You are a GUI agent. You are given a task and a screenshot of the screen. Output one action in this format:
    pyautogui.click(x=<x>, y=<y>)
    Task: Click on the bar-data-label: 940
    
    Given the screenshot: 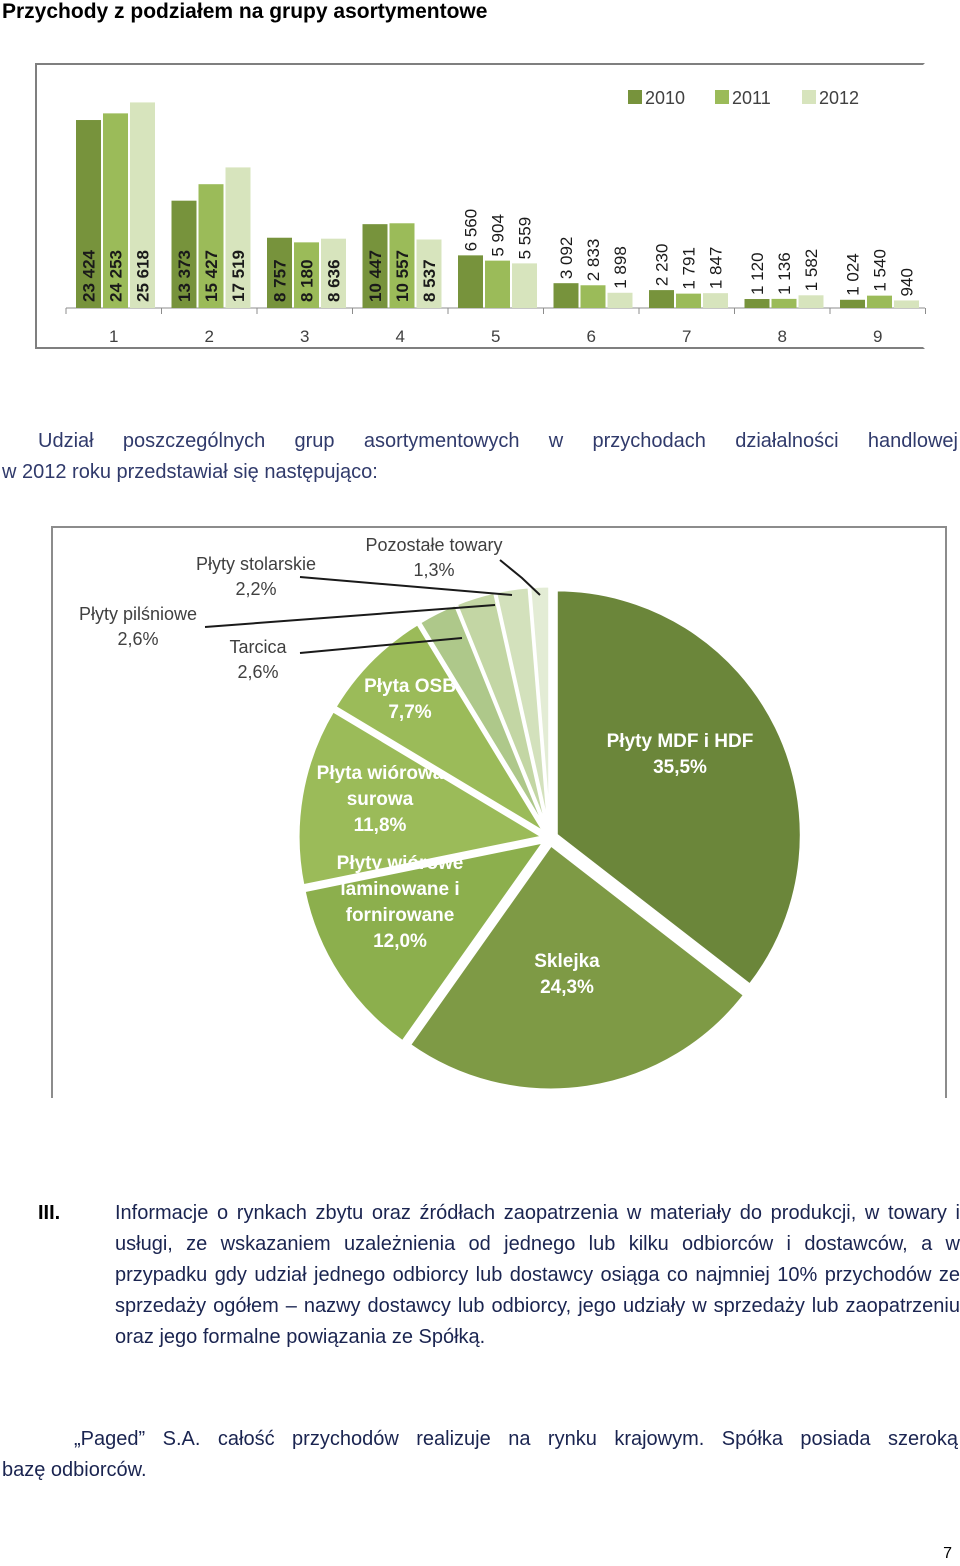 What is the action you would take?
    pyautogui.click(x=907, y=282)
    